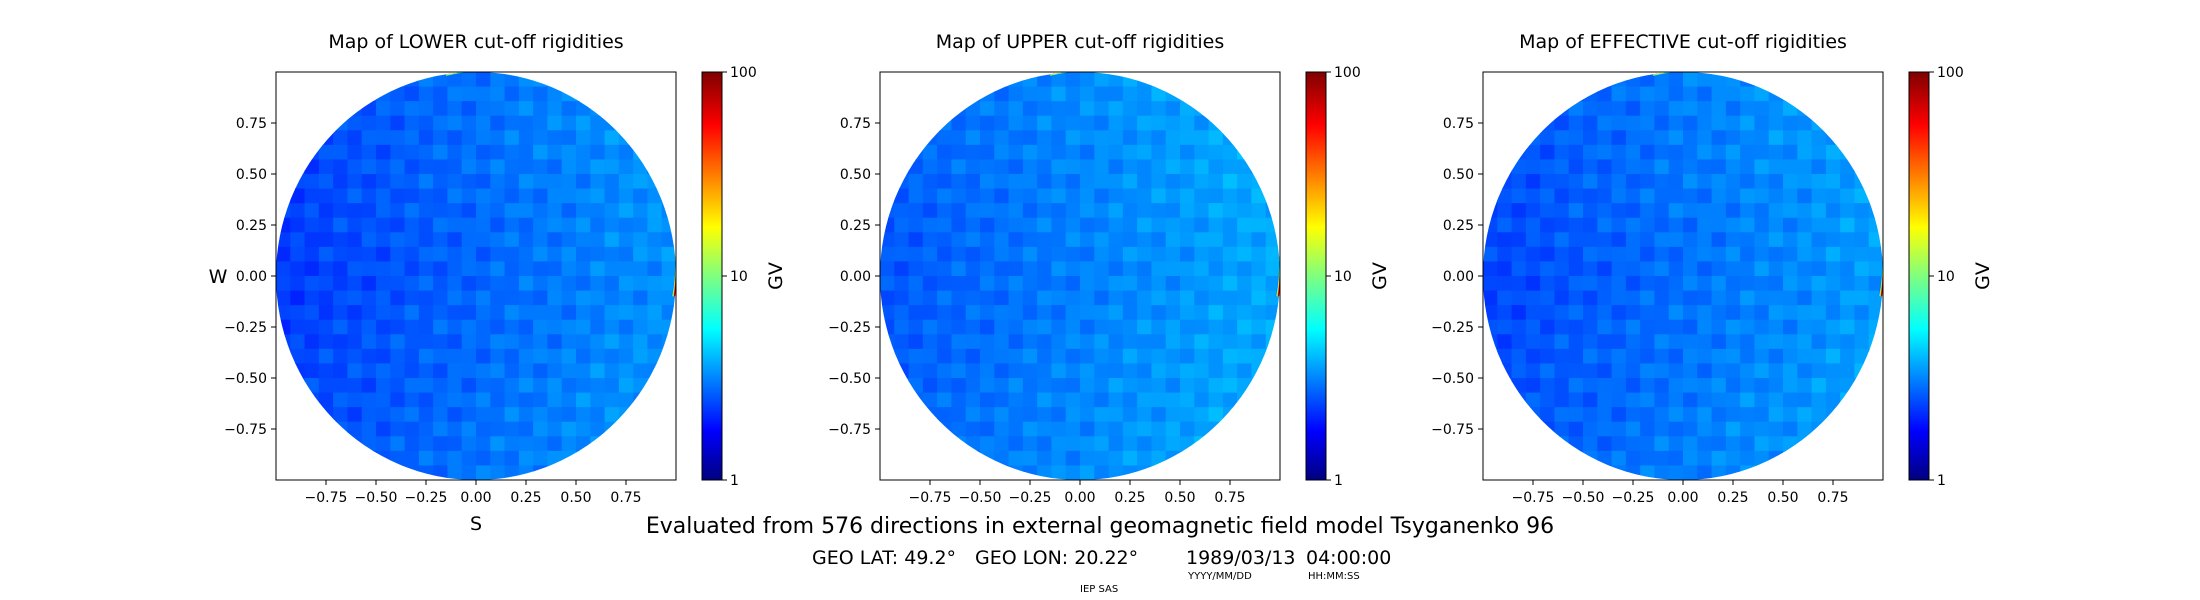  Describe the element at coordinates (1452, 328) in the screenshot. I see `y-tick-label: −0.25` at that location.